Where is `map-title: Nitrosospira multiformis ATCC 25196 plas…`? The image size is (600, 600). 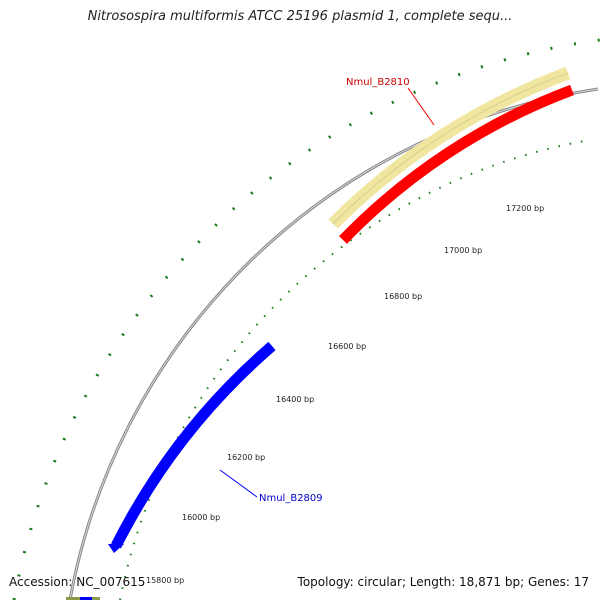
map-title: Nitrosospira multiformis ATCC 25196 plas… is located at coordinates (300, 16).